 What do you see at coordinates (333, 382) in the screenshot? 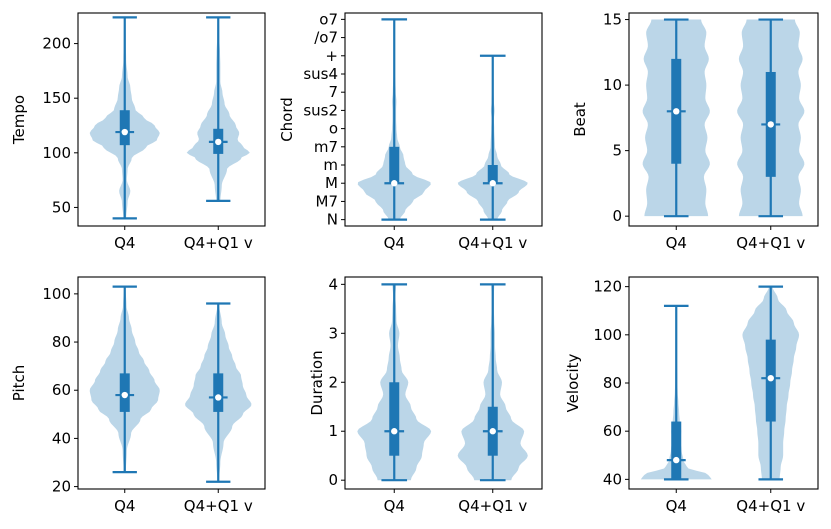
I see `y-tick-label: 2` at bounding box center [333, 382].